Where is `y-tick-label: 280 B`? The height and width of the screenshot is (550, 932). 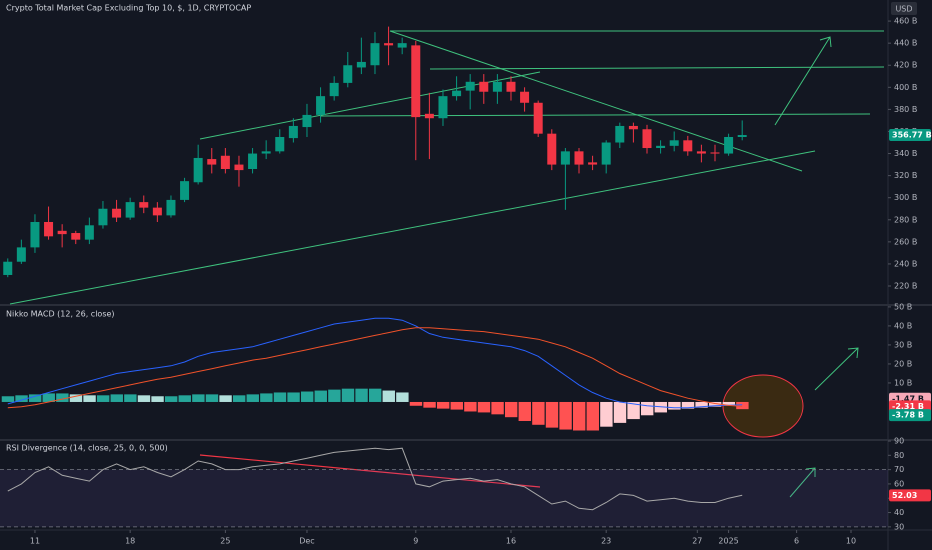 y-tick-label: 280 B is located at coordinates (905, 219).